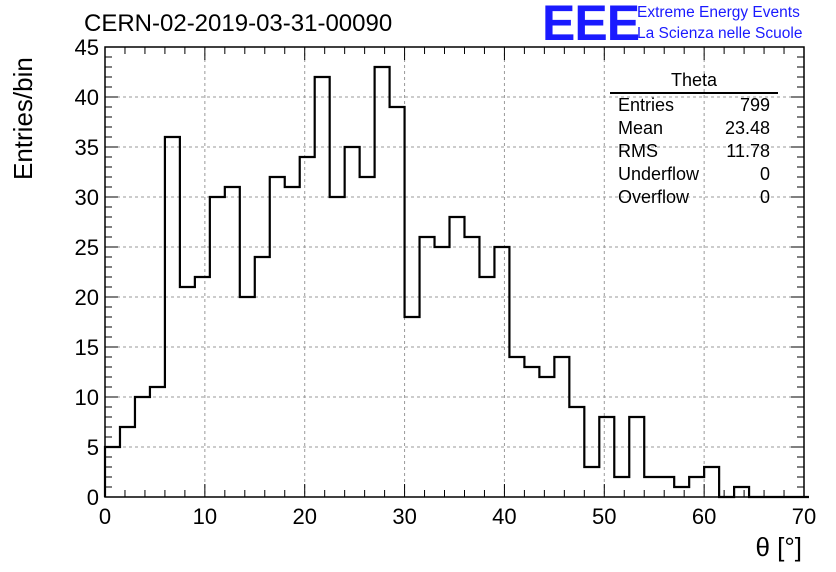 The height and width of the screenshot is (572, 836). Describe the element at coordinates (747, 128) in the screenshot. I see `stats-value: 23.48` at that location.